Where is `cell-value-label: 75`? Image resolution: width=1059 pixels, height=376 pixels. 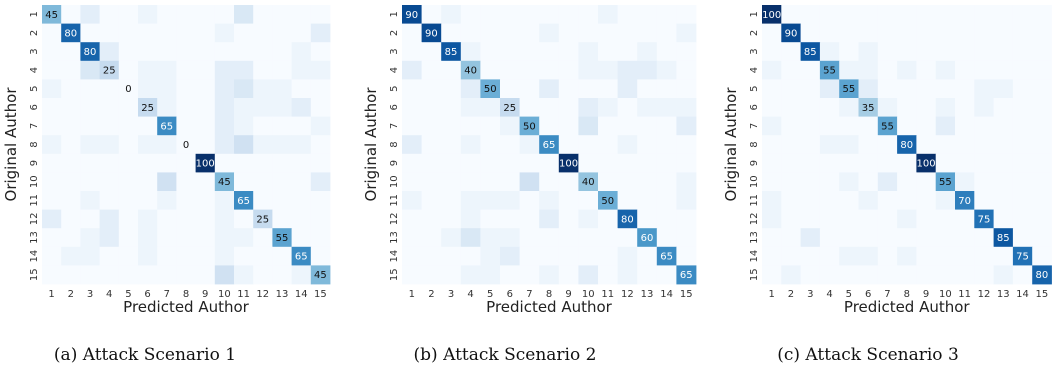 cell-value-label: 75 is located at coordinates (984, 219).